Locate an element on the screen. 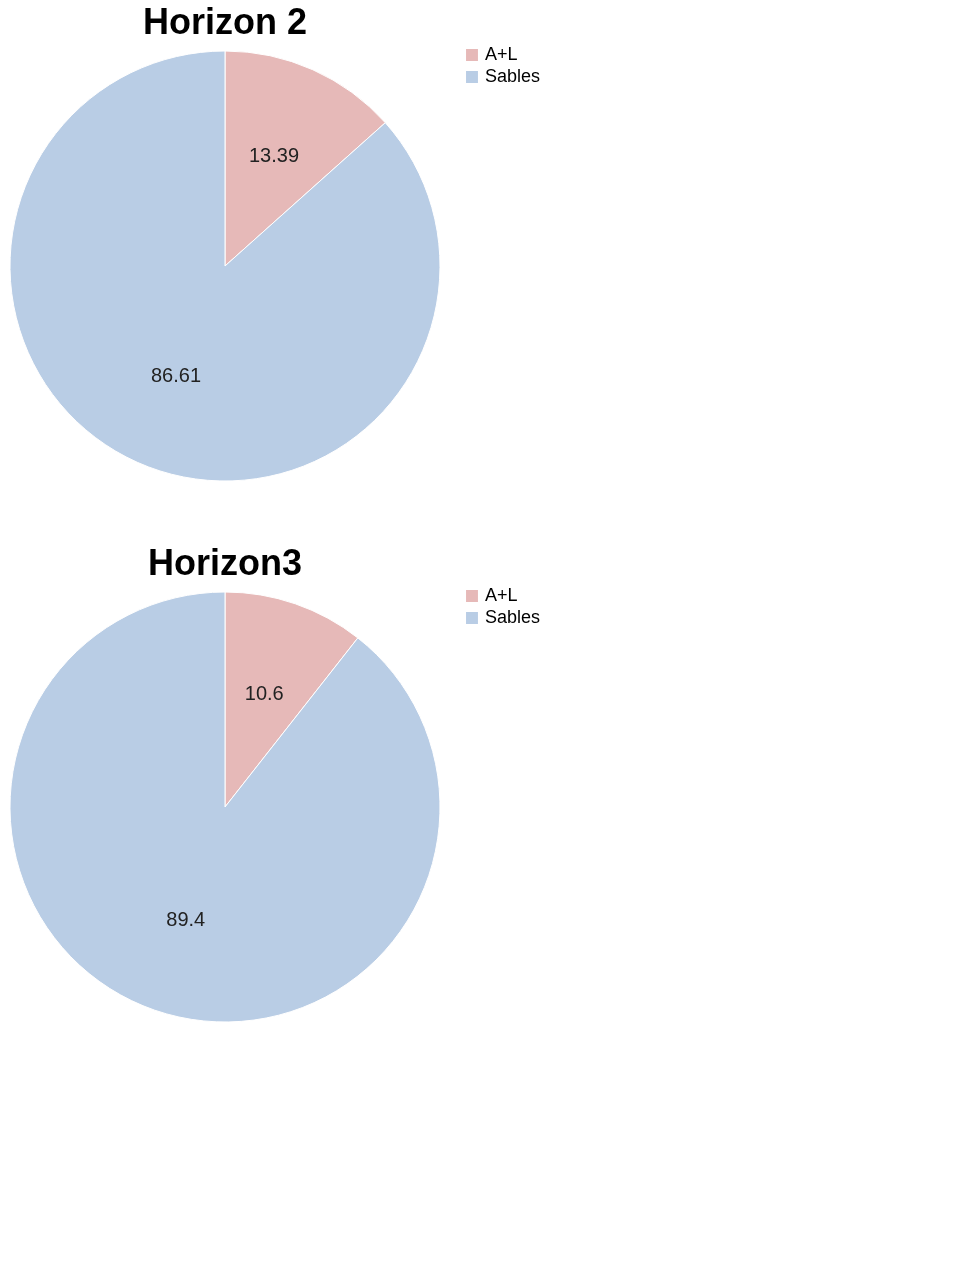 The height and width of the screenshot is (1288, 964). chart-title: Horizon3 is located at coordinates (225, 562).